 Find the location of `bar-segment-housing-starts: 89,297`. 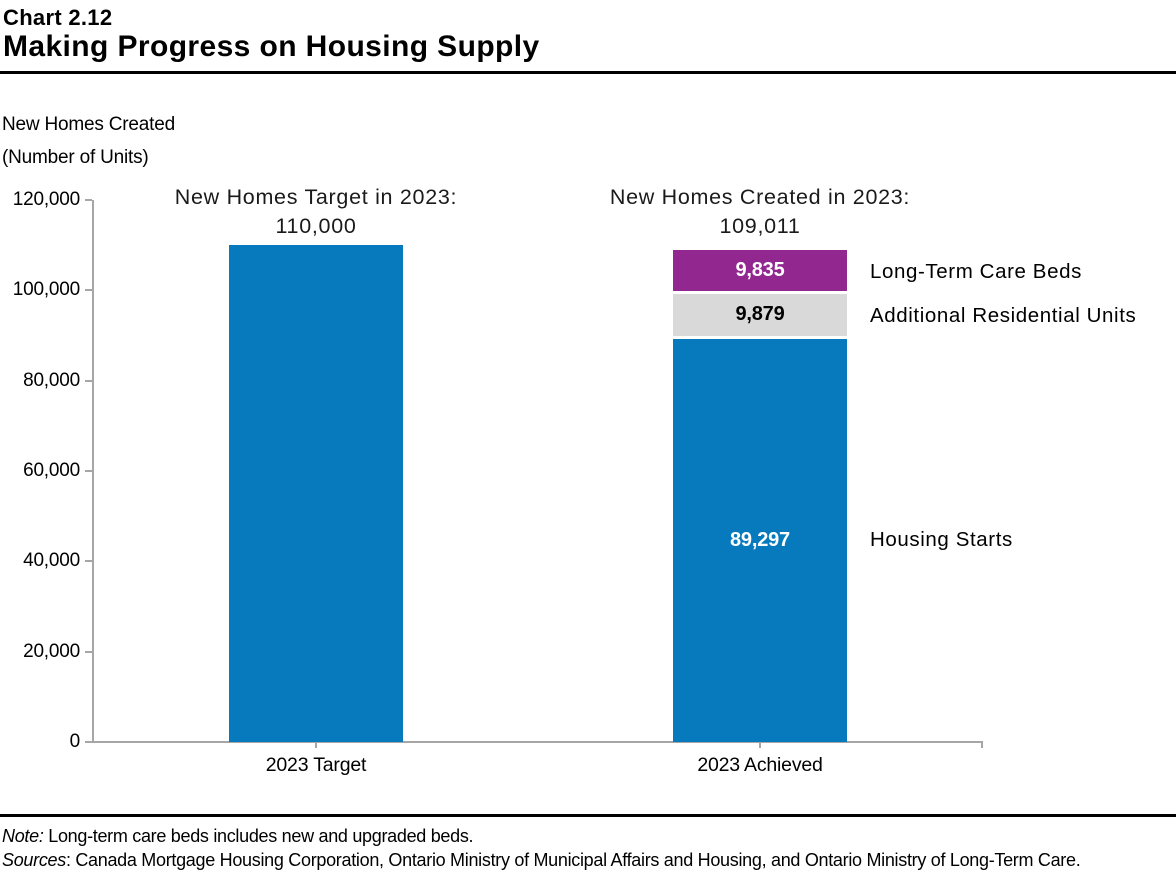

bar-segment-housing-starts: 89,297 is located at coordinates (760, 540).